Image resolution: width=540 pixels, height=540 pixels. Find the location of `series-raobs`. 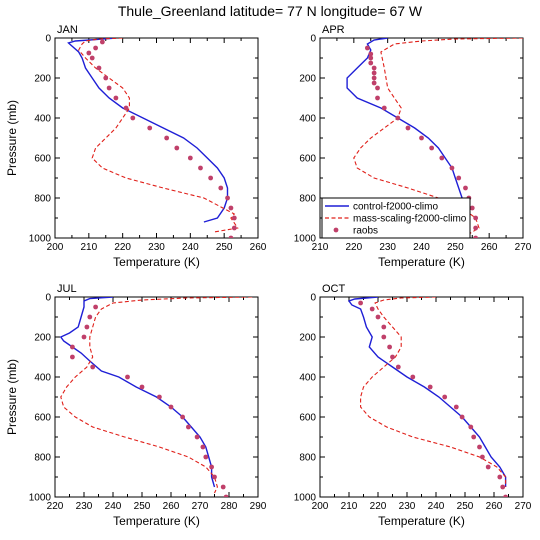

series-raobs is located at coordinates (433, 398).